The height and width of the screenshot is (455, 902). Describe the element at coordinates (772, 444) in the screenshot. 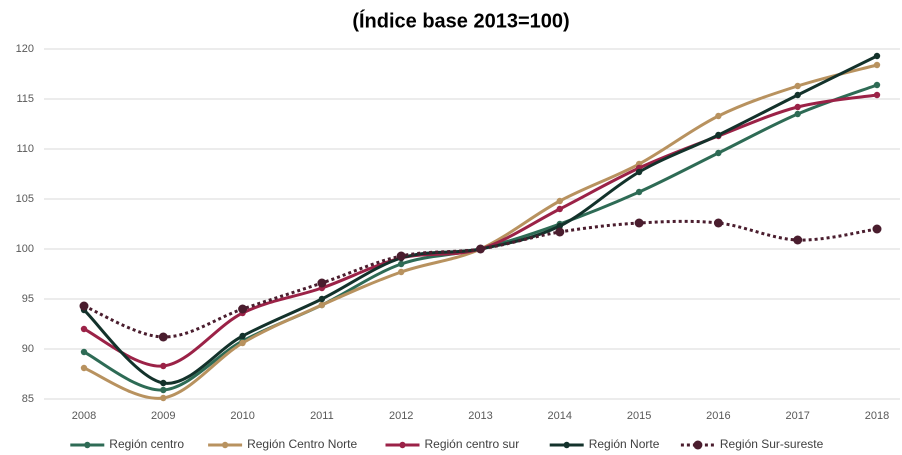

I see `legend-text: Región Sur-sureste` at that location.